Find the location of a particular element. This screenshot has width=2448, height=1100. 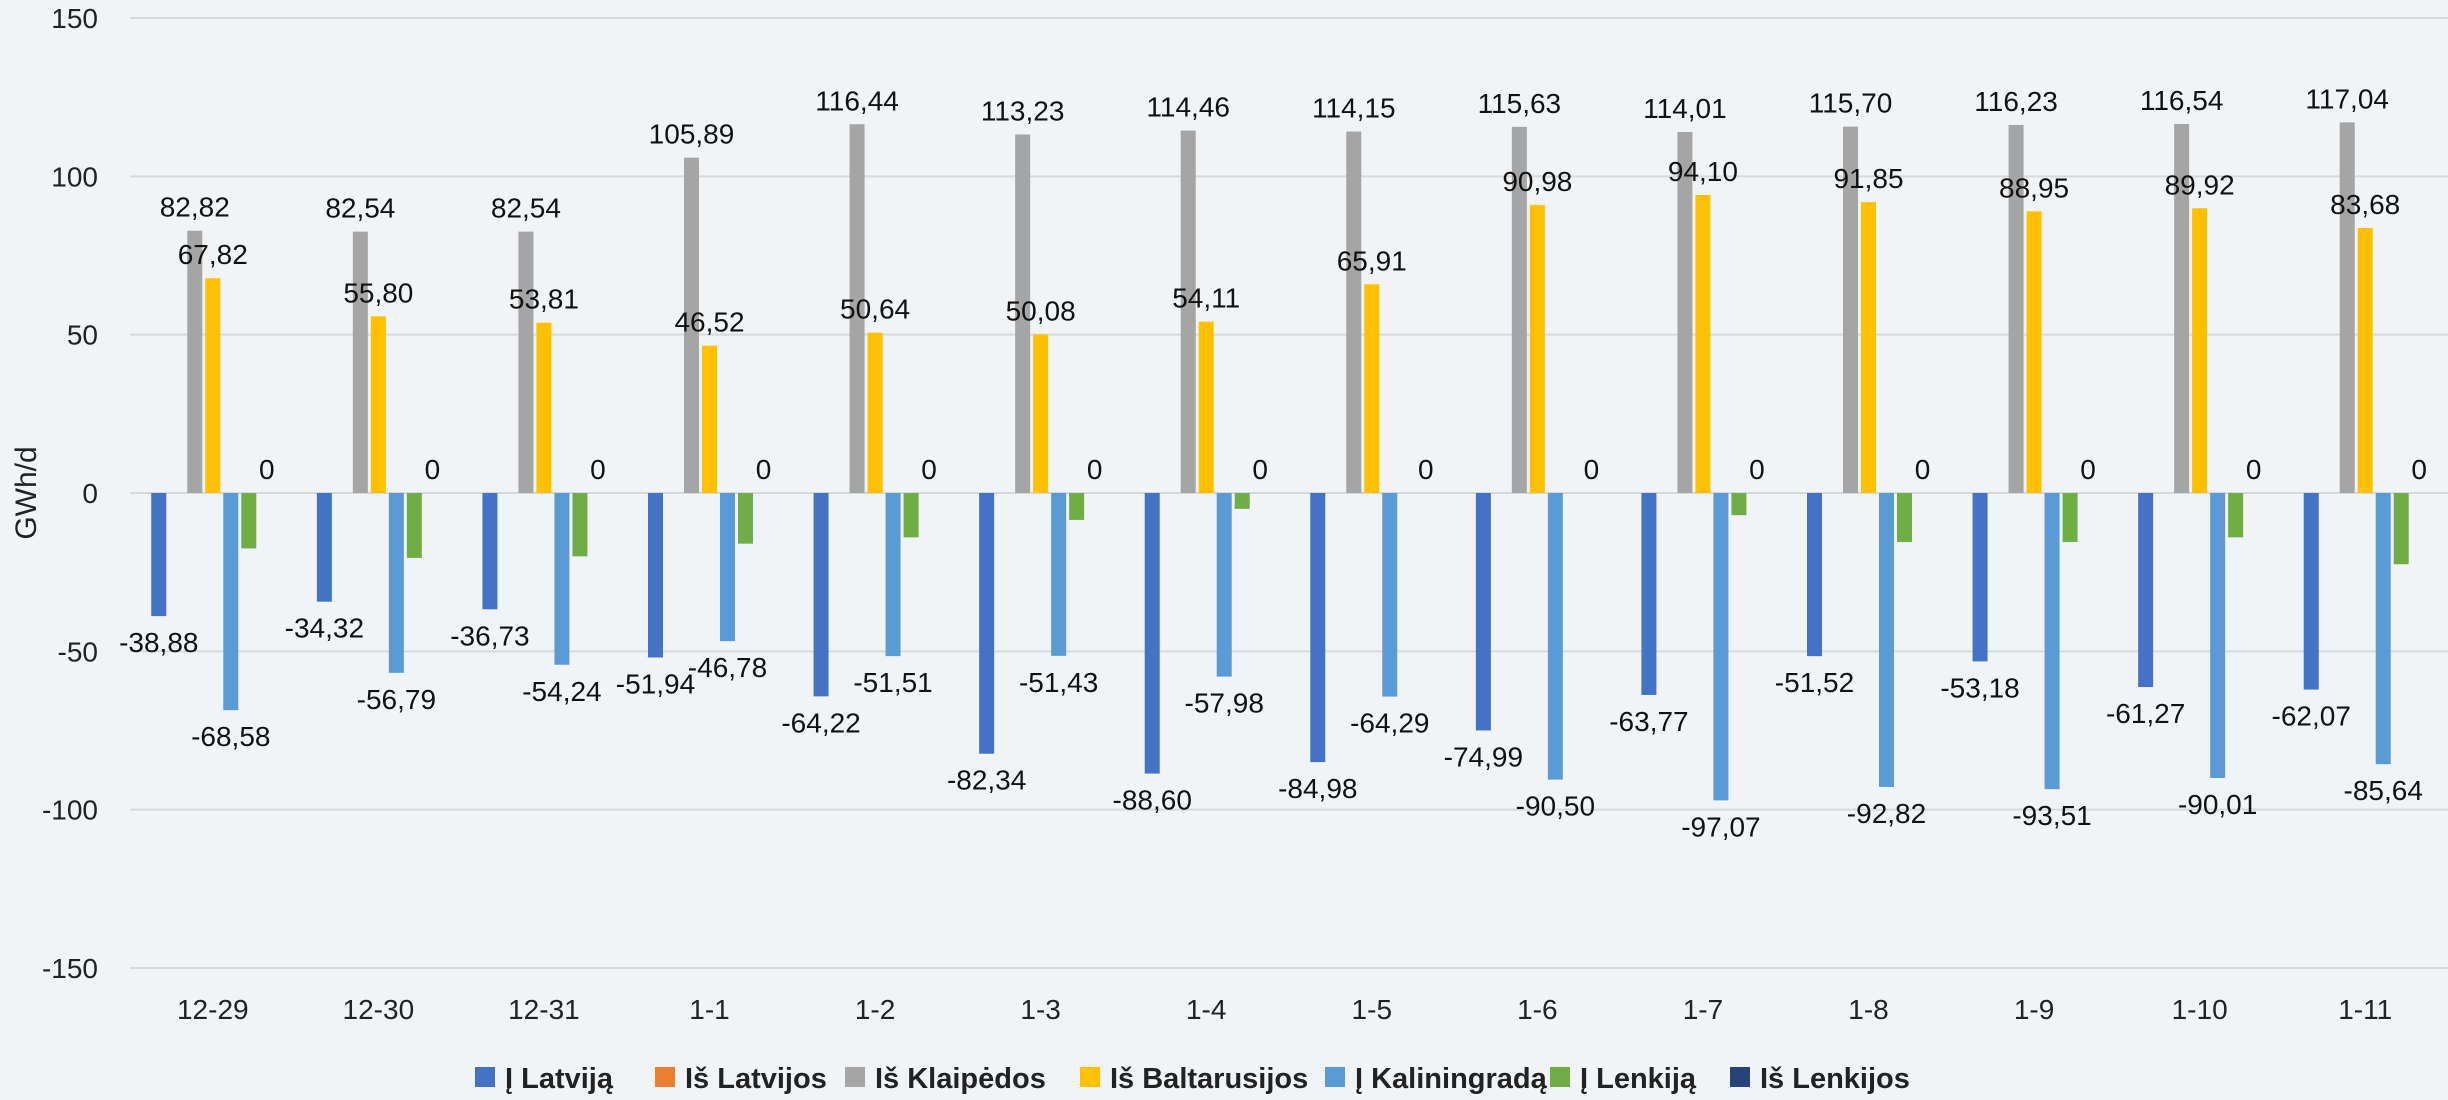

data-label: 94,10 is located at coordinates (1703, 171).